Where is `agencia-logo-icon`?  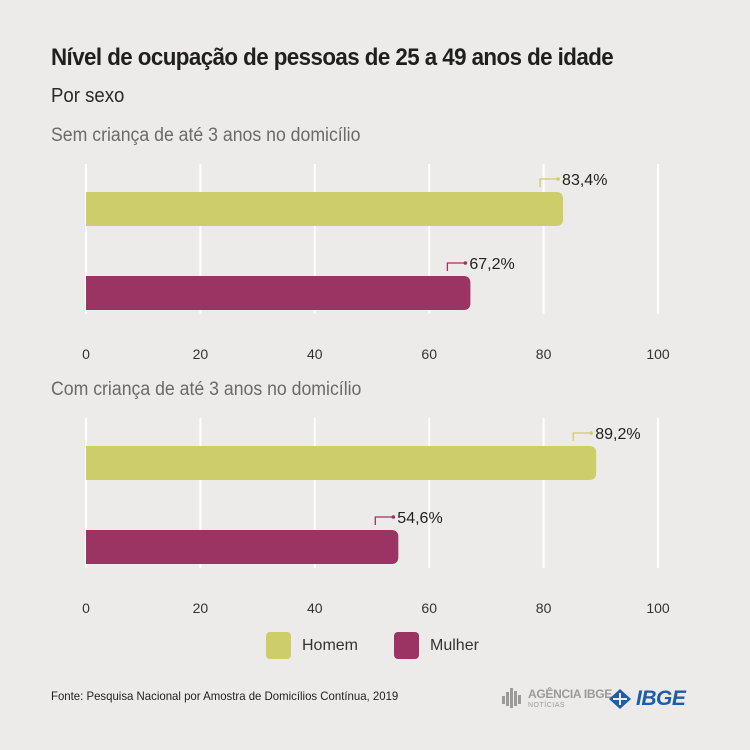 agencia-logo-icon is located at coordinates (511, 698).